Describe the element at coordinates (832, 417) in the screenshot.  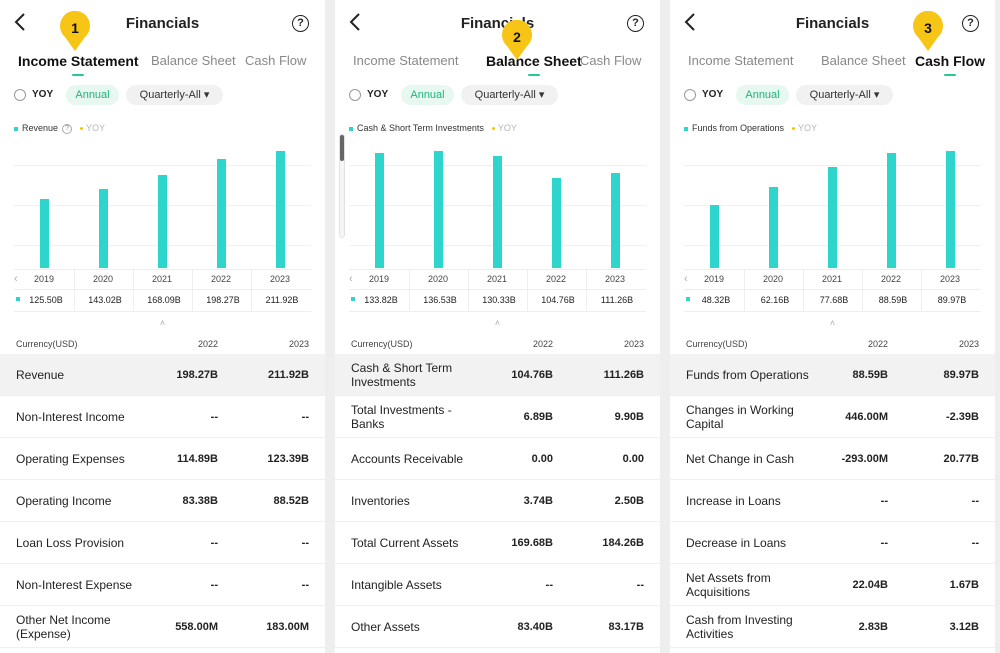
I see `table-row: Changes in Working Capital 446.00M -2.39B` at that location.